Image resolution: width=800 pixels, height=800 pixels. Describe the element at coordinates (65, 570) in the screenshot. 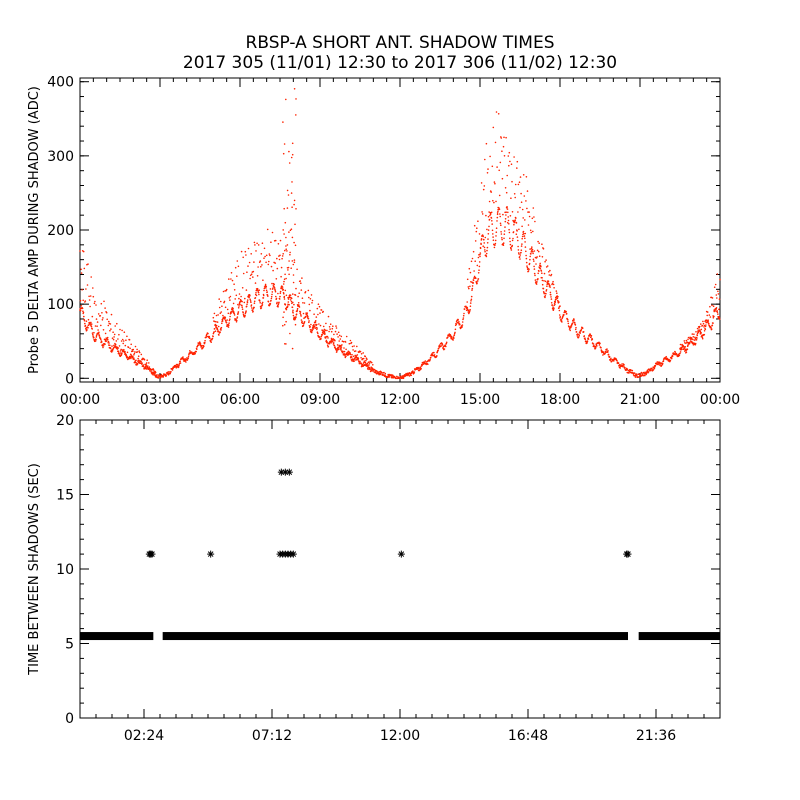

I see `shadow-interval-y-tick-label: 10` at that location.